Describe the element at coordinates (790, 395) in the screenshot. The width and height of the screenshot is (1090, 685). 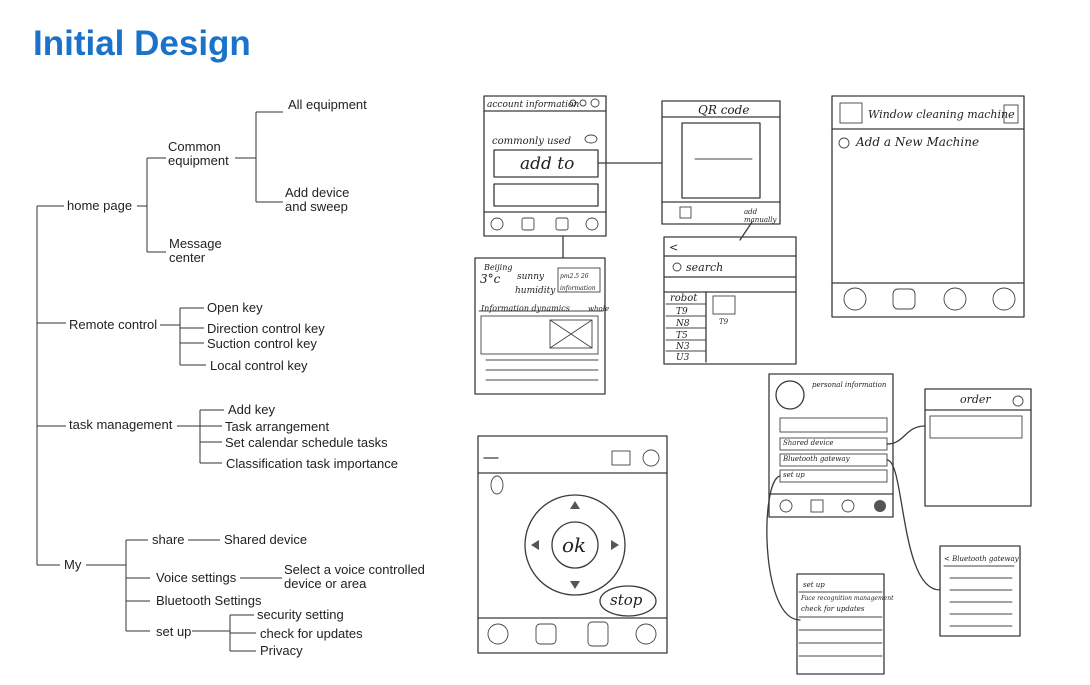
I see `avatar` at that location.